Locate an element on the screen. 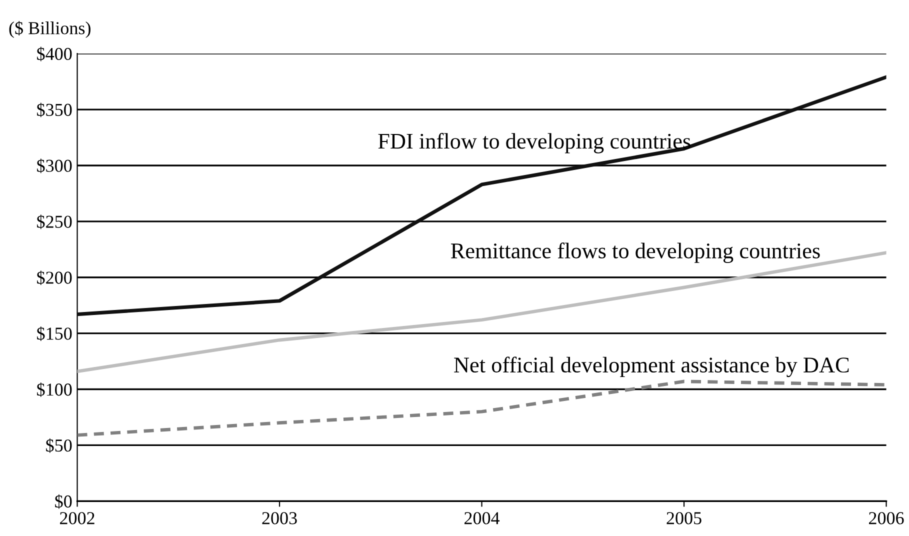 Image resolution: width=909 pixels, height=536 pixels. y-tick-label: $150 is located at coordinates (54, 333).